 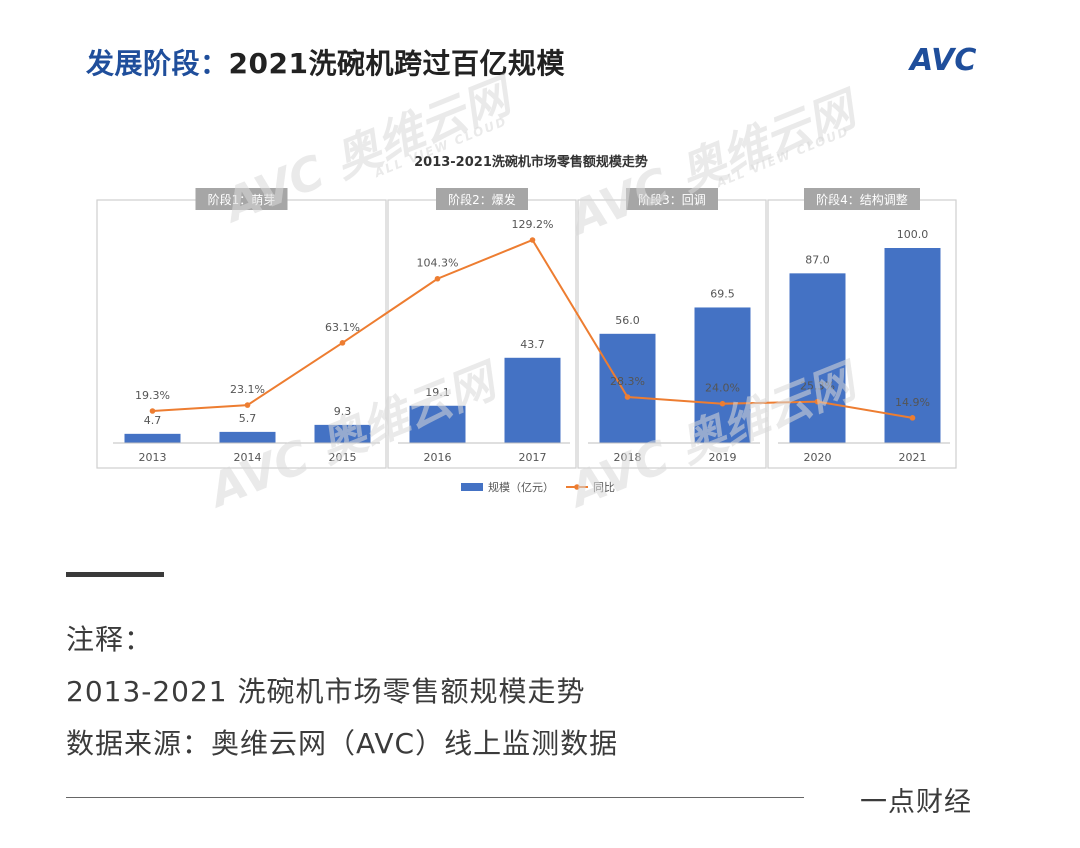 I want to click on legend-line-label: 同比, so click(x=604, y=487).